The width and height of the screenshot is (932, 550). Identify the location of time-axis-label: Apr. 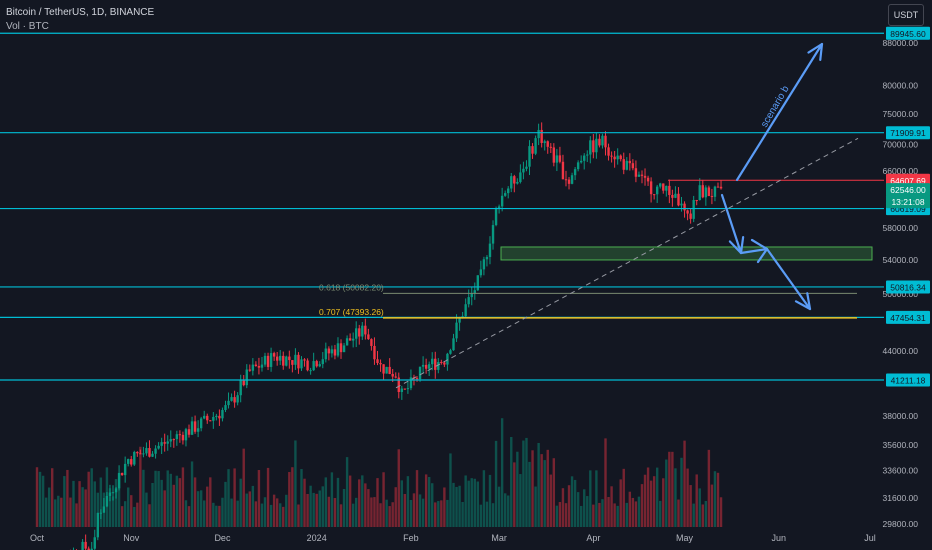
(593, 538).